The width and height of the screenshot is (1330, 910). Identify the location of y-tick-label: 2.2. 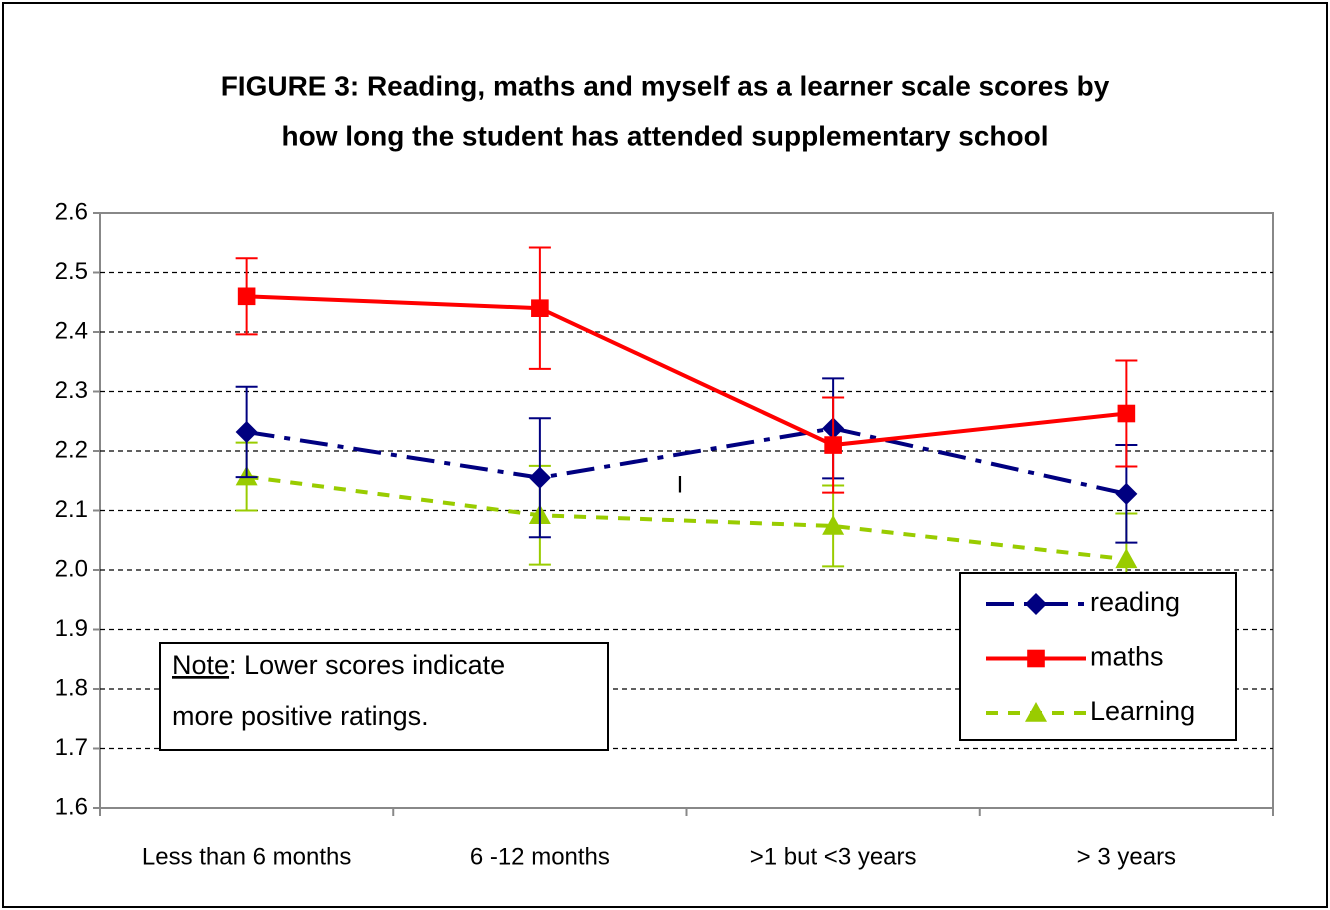
(71, 449).